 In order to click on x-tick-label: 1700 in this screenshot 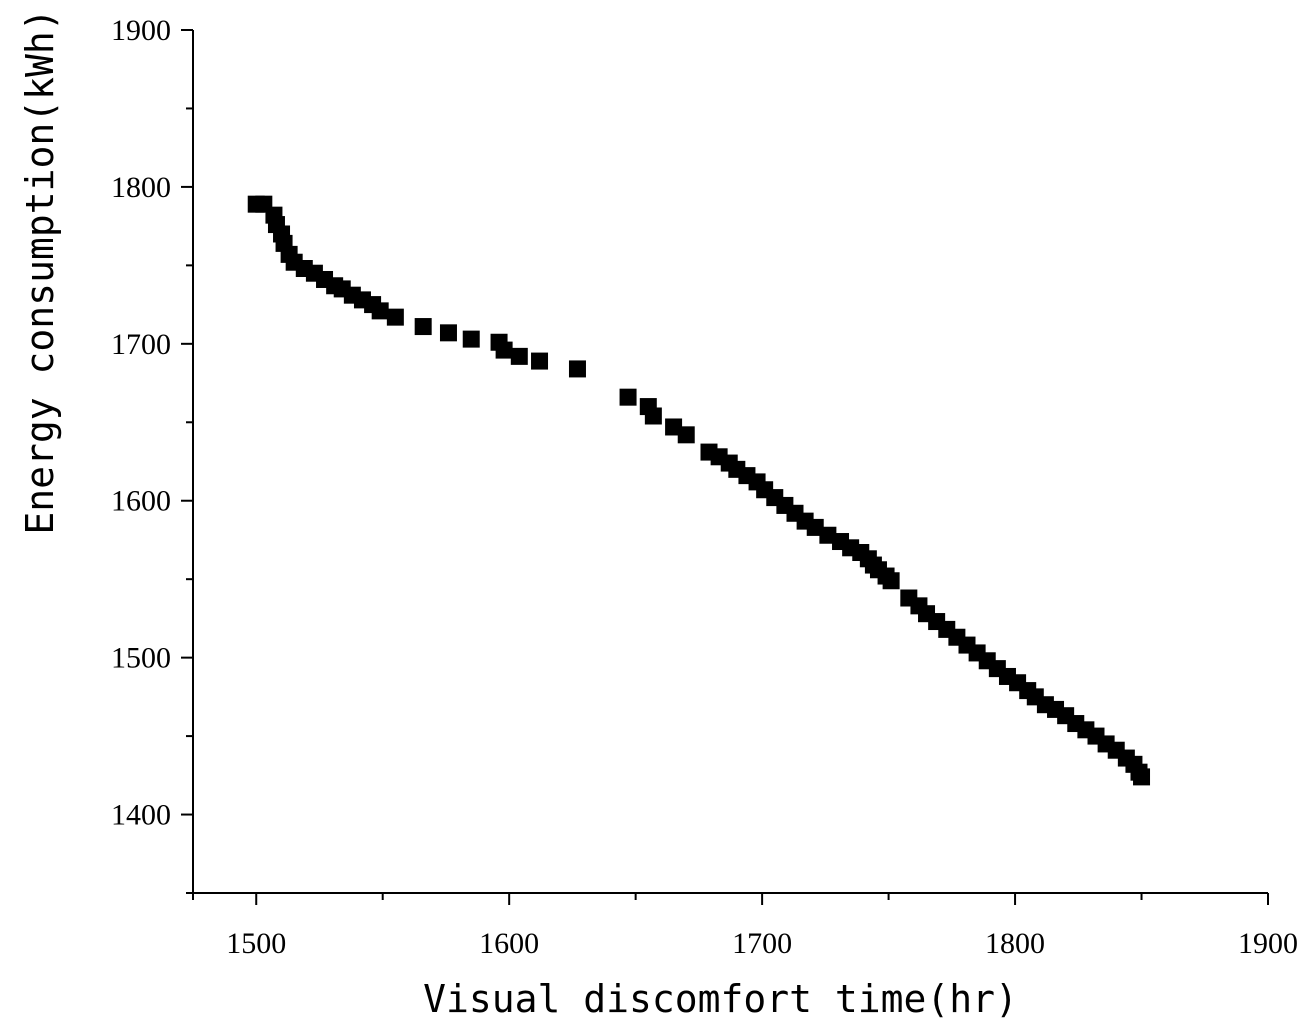, I will do `click(762, 943)`.